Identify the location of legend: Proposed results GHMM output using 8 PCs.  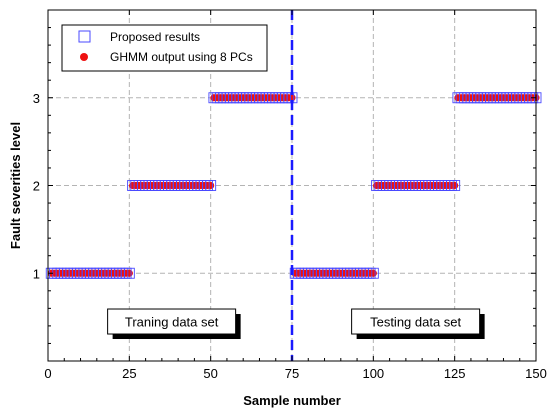
(164, 48).